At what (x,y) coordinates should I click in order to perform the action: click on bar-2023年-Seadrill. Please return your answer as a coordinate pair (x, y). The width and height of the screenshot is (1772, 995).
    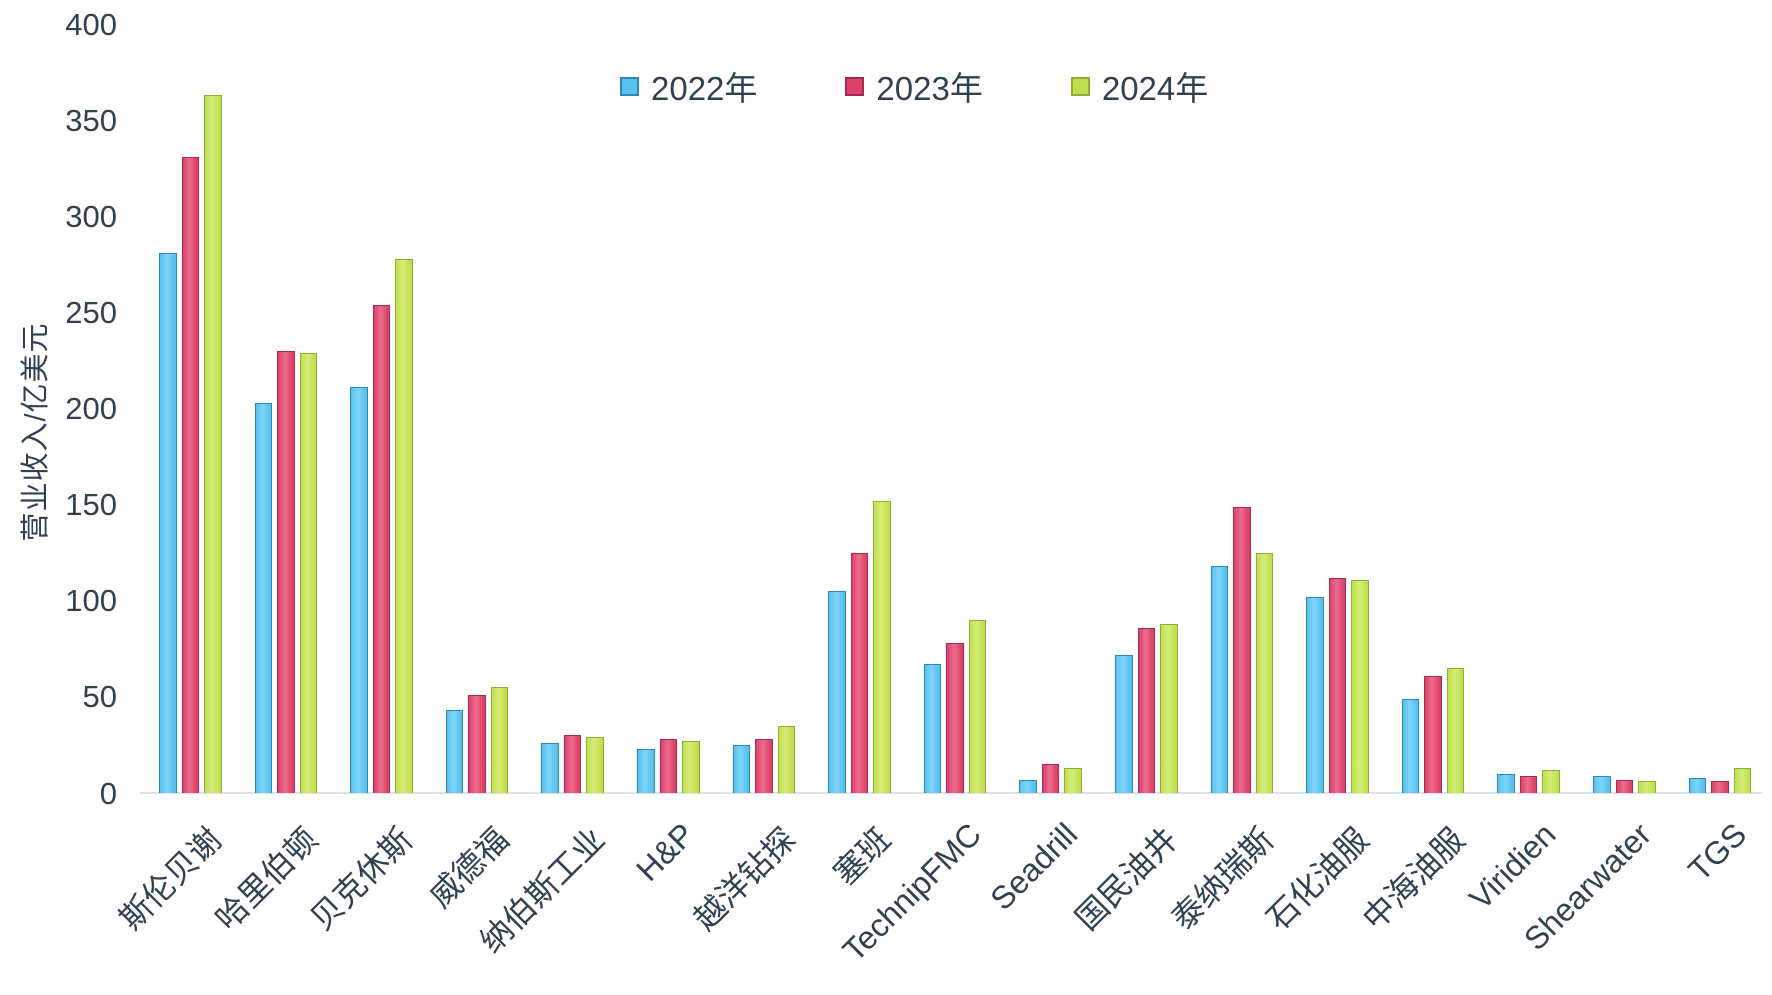
    Looking at the image, I should click on (1050, 778).